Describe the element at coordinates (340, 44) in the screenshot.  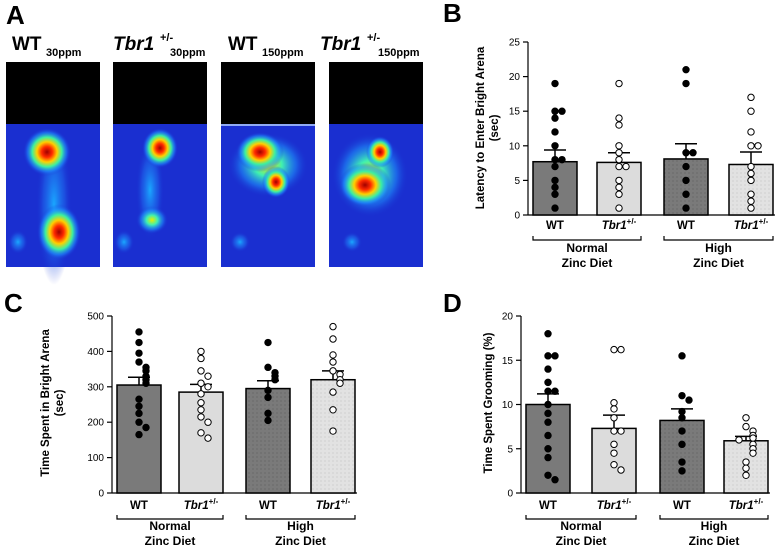
I see `svg-text: Tbr1` at that location.